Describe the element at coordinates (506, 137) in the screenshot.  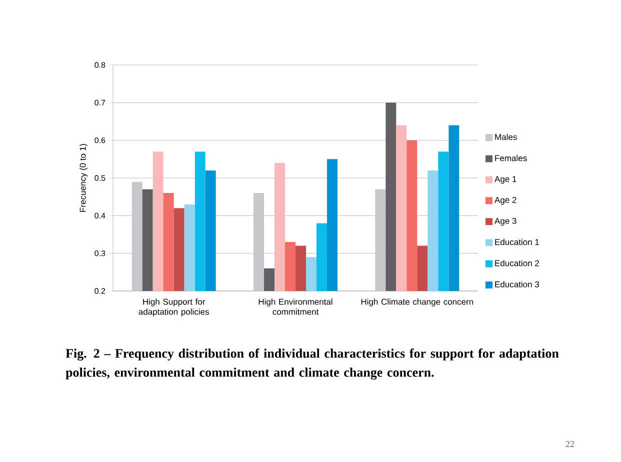
I see `legend-label: Males` at that location.